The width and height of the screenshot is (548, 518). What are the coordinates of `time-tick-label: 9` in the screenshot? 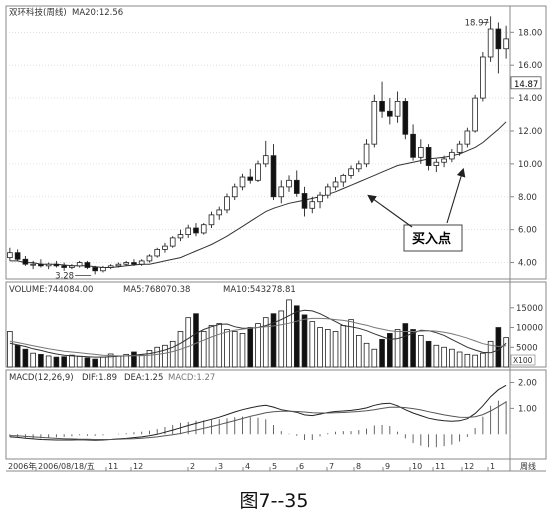 It's located at (387, 466).